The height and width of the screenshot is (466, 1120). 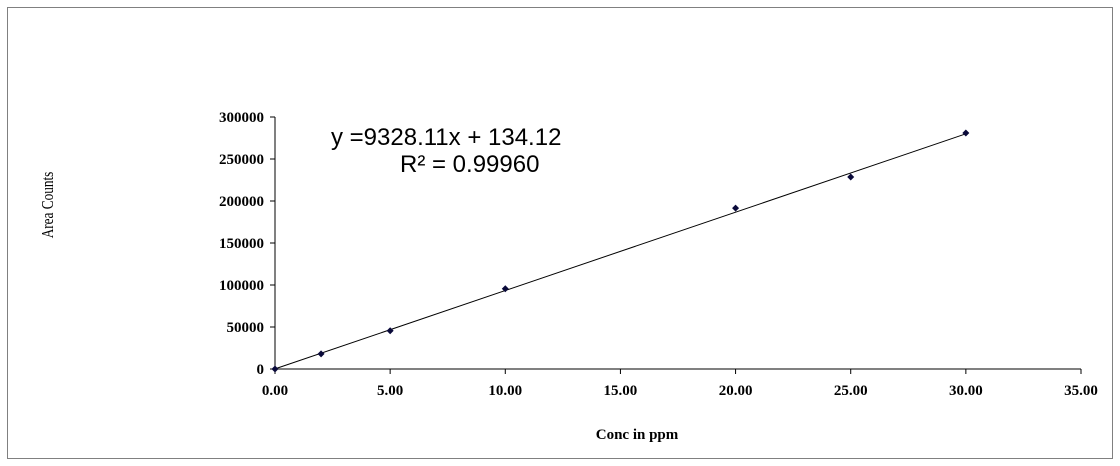 I want to click on r-squared-label: R² = 0.99960, so click(x=469, y=164).